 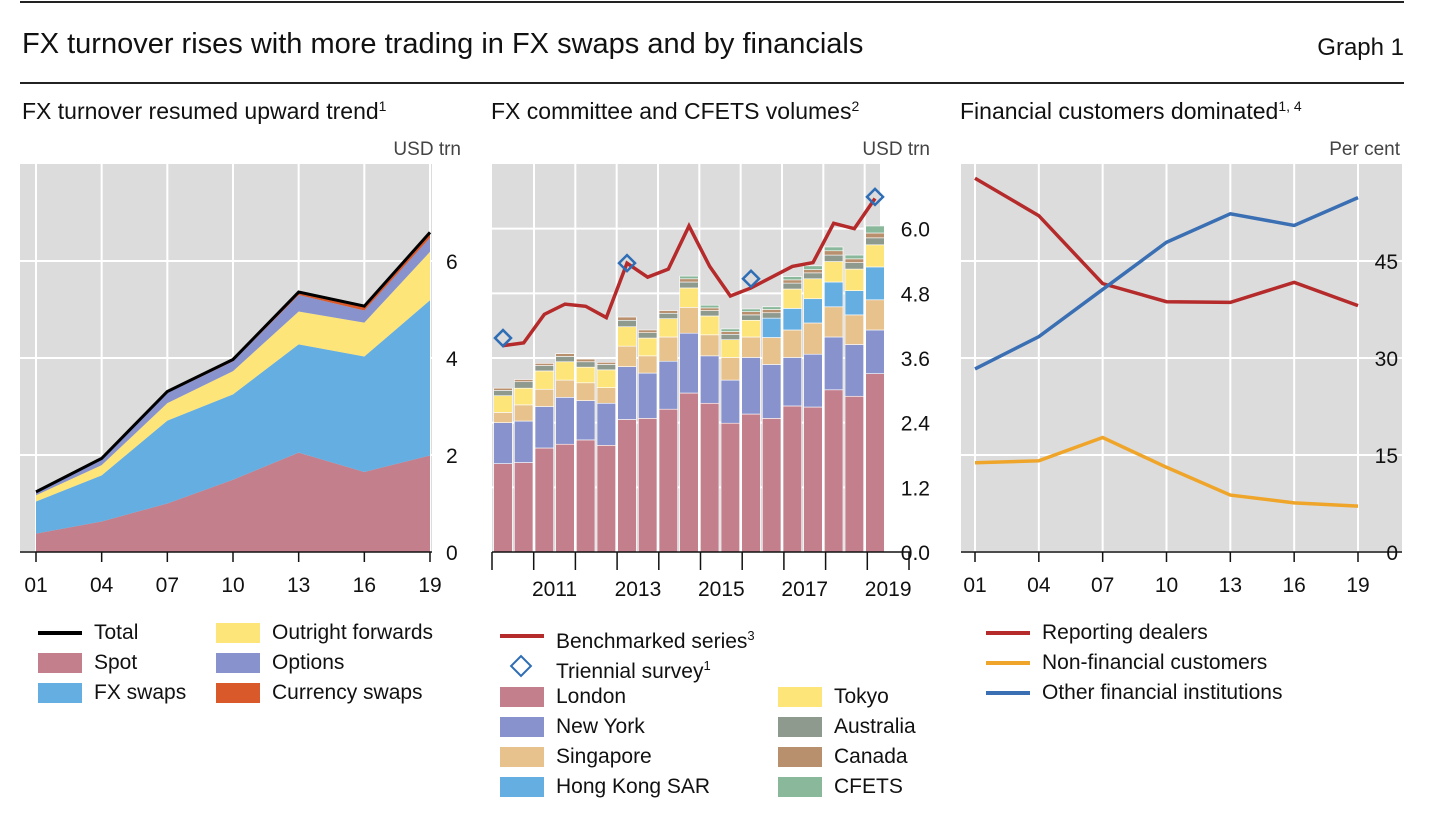 I want to click on panel1-total-line, so click(x=233, y=362).